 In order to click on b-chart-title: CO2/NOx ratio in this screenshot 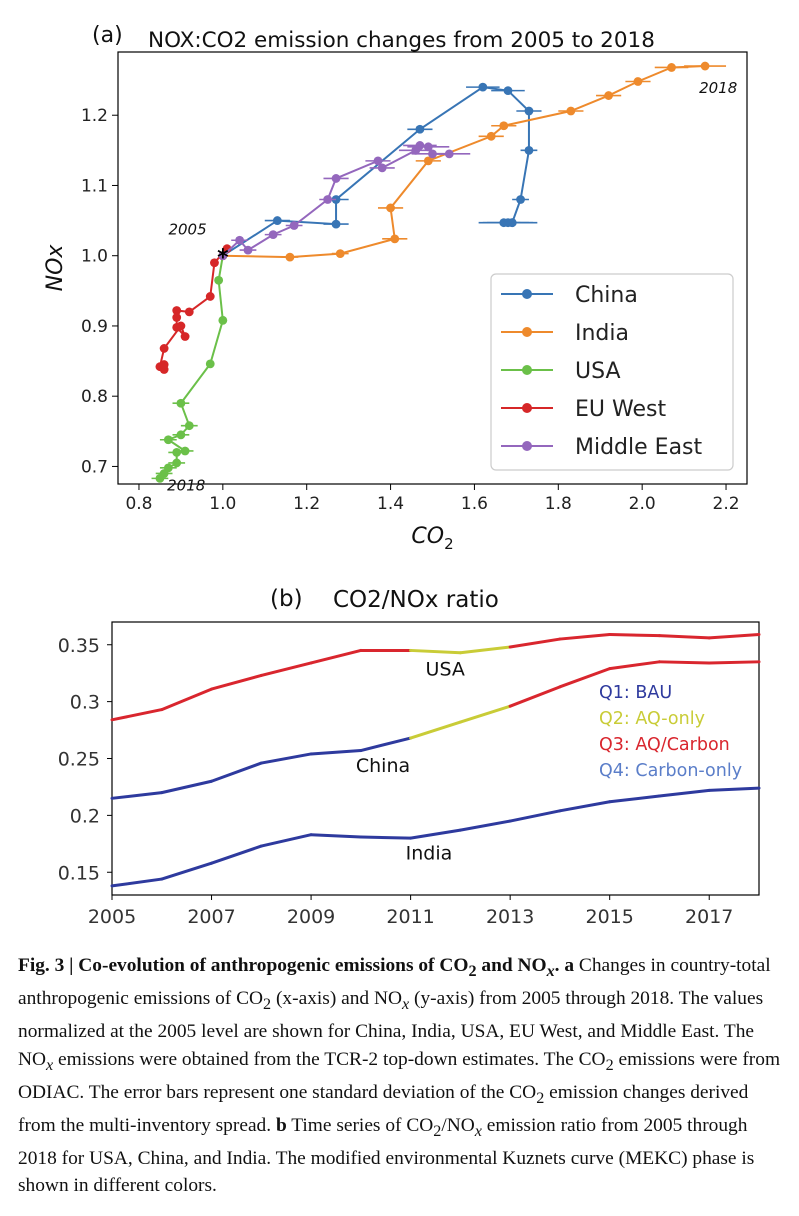, I will do `click(416, 600)`.